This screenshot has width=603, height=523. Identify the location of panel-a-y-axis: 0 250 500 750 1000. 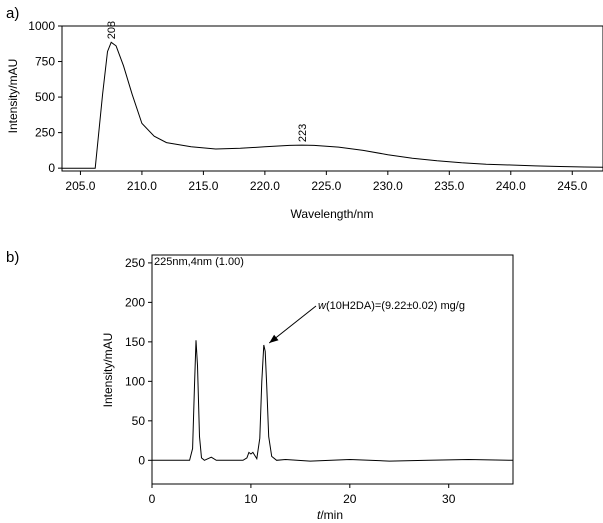
(45, 97).